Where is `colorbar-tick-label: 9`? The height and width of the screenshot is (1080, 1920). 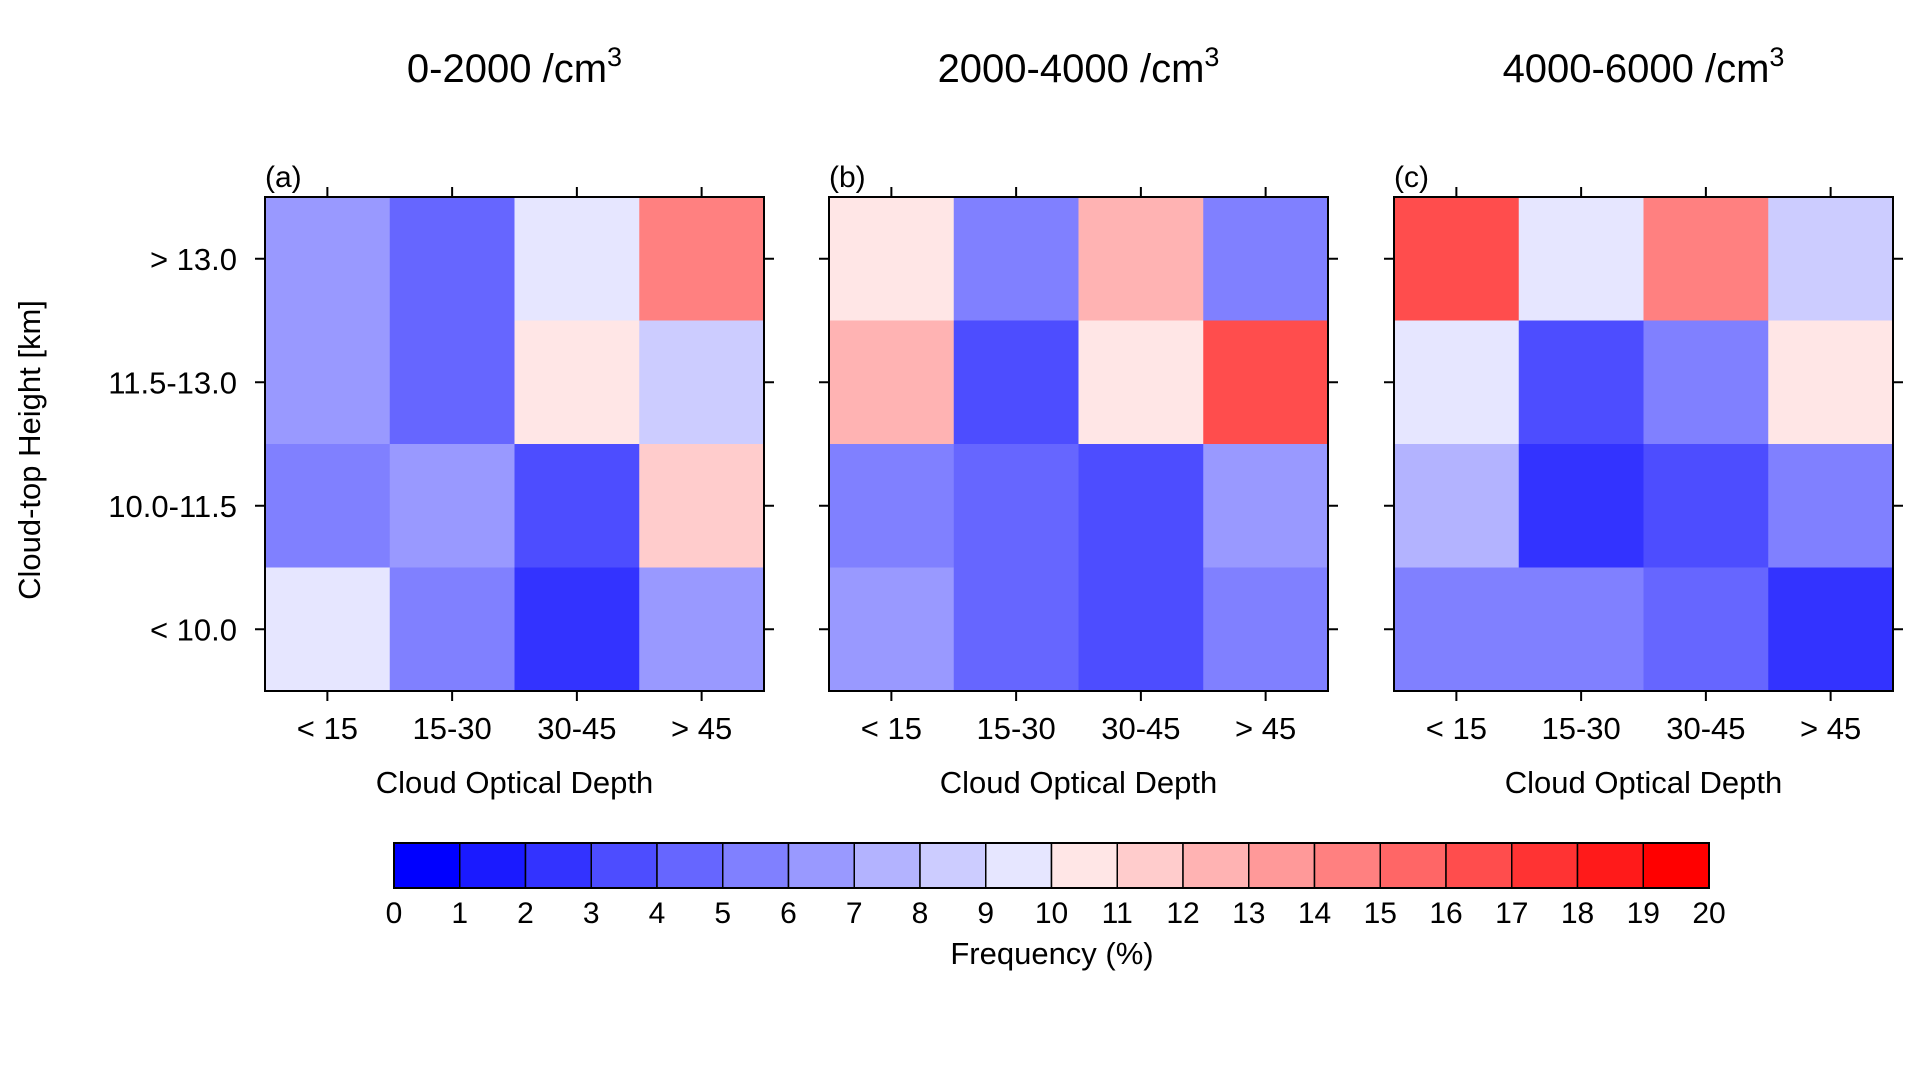
colorbar-tick-label: 9 is located at coordinates (985, 913).